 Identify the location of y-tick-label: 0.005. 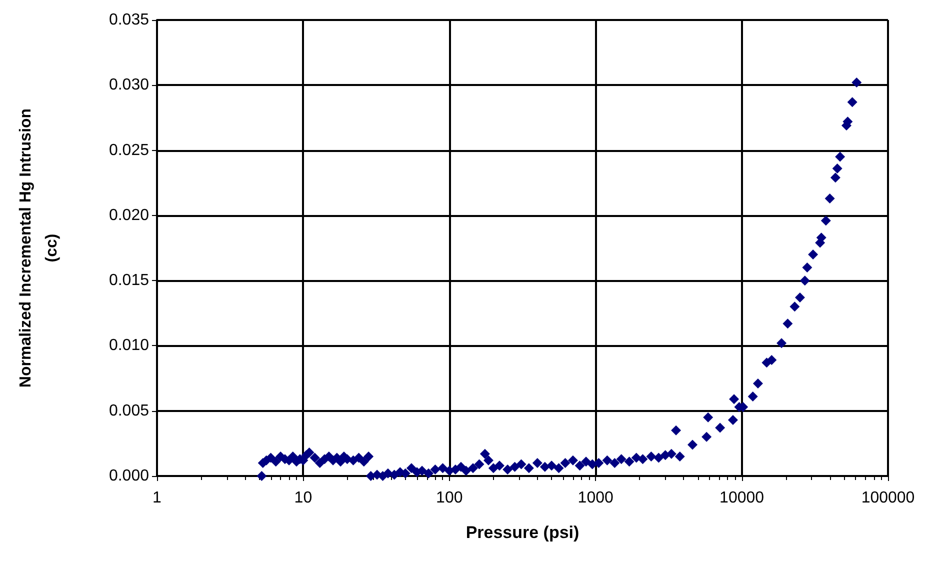
(129, 411).